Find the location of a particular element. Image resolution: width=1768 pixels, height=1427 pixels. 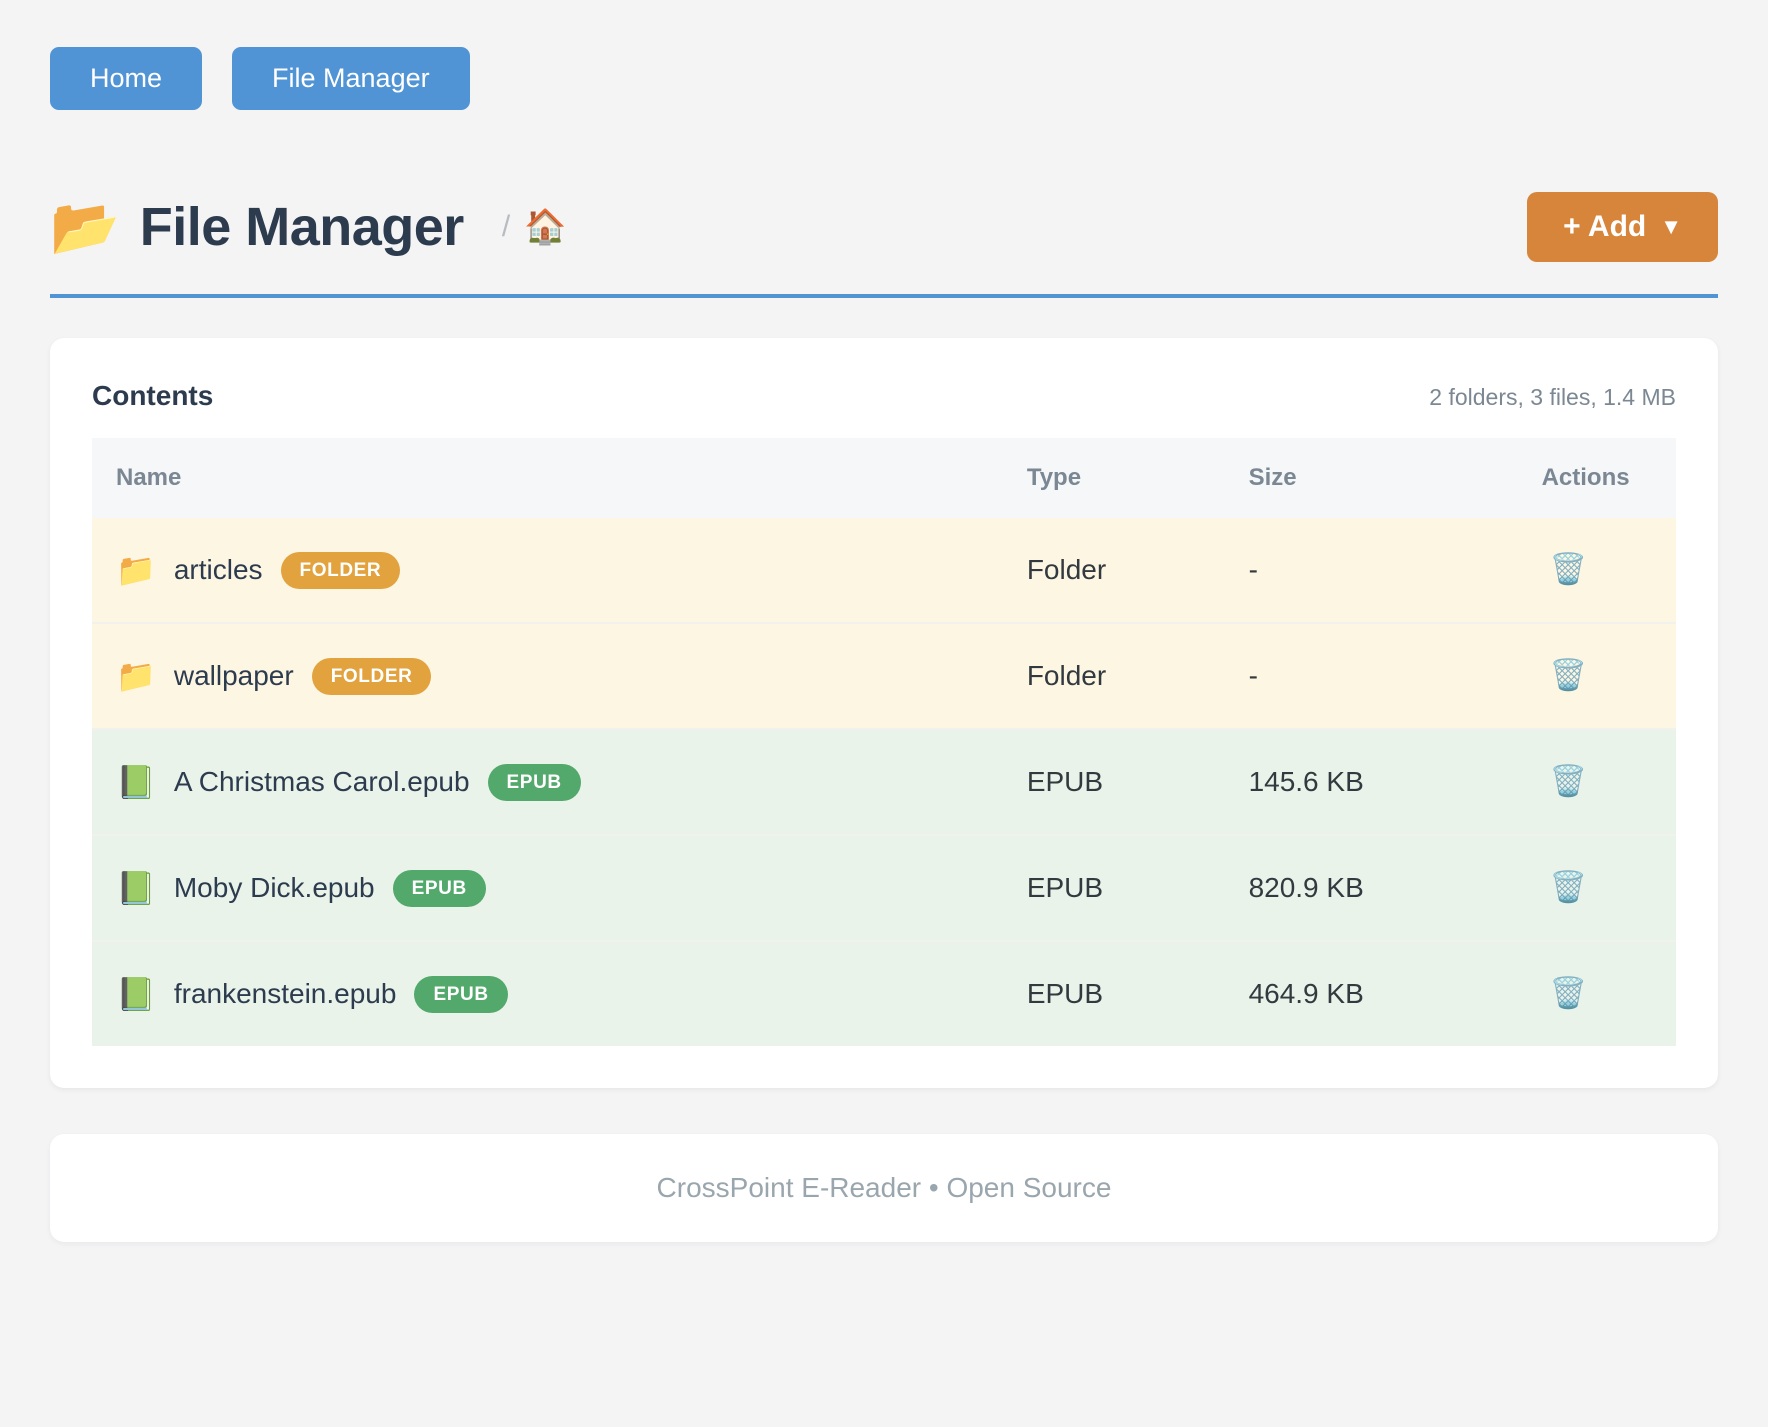

add-button: + Add ▼ is located at coordinates (1622, 227).